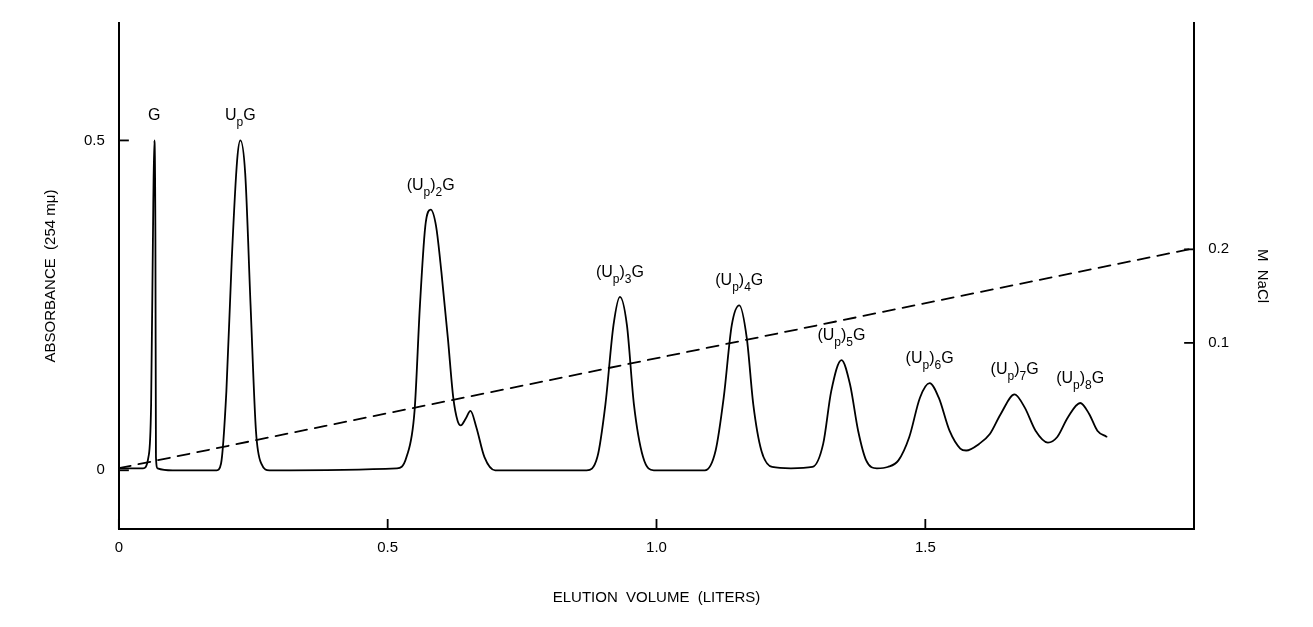 The width and height of the screenshot is (1313, 627). What do you see at coordinates (50, 276) in the screenshot?
I see `y-axis-title: ABSORBANCE (254 mμ)` at bounding box center [50, 276].